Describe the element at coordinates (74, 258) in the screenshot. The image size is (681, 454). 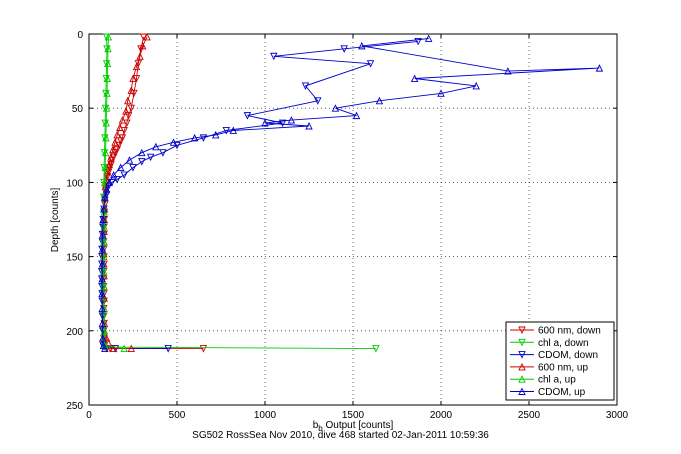
I see `y-tick-label: 150` at that location.